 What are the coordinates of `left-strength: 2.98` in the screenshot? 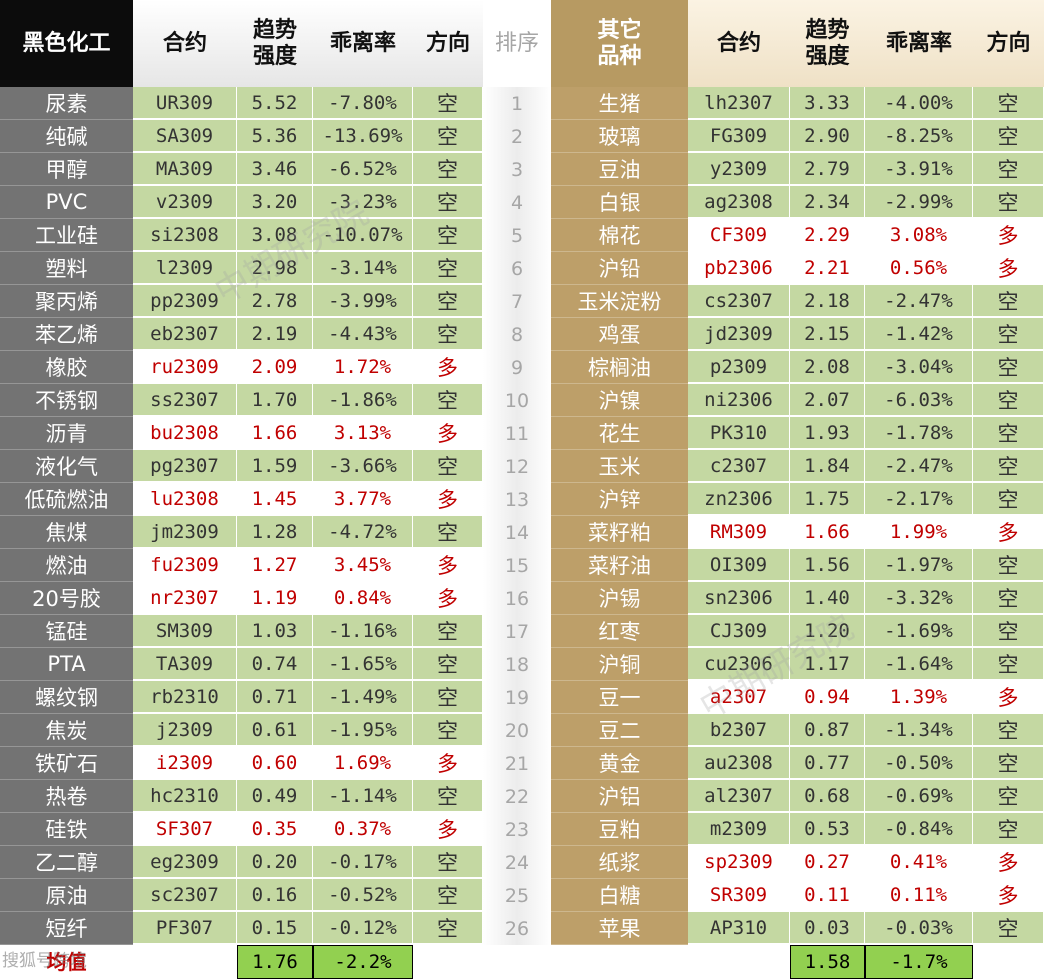 It's located at (275, 268).